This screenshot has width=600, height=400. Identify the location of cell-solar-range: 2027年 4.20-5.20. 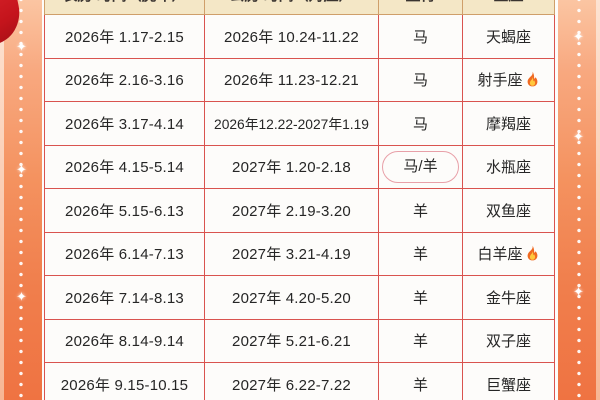
(291, 297).